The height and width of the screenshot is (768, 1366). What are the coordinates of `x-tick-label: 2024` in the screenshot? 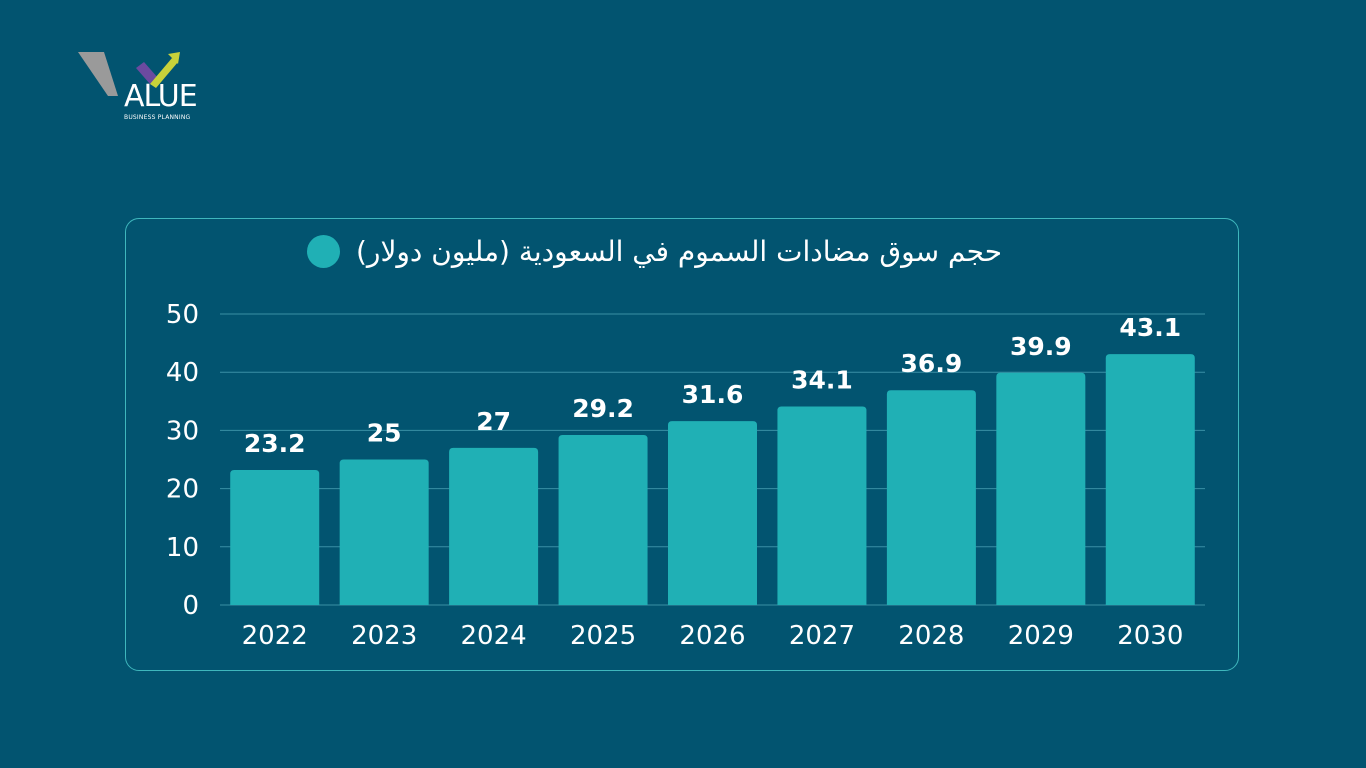 It's located at (494, 636).